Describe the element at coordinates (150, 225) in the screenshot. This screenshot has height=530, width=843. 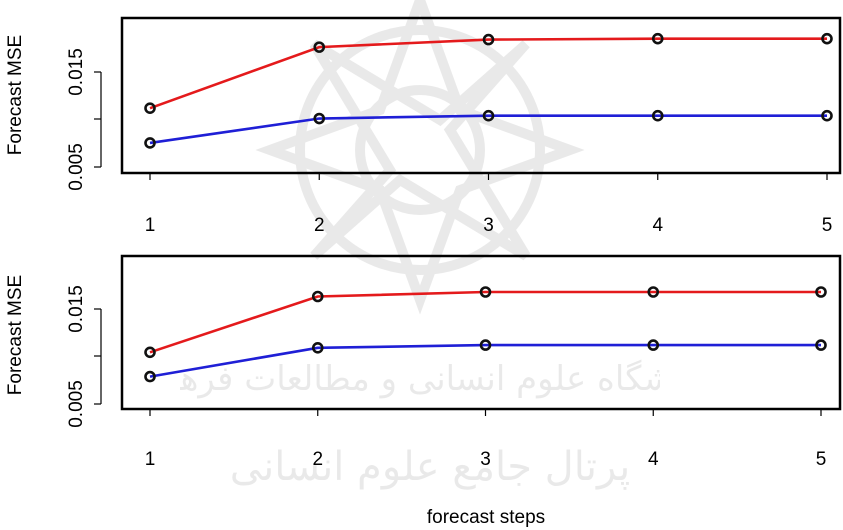
I see `x-tick-label-top-0: 1` at that location.